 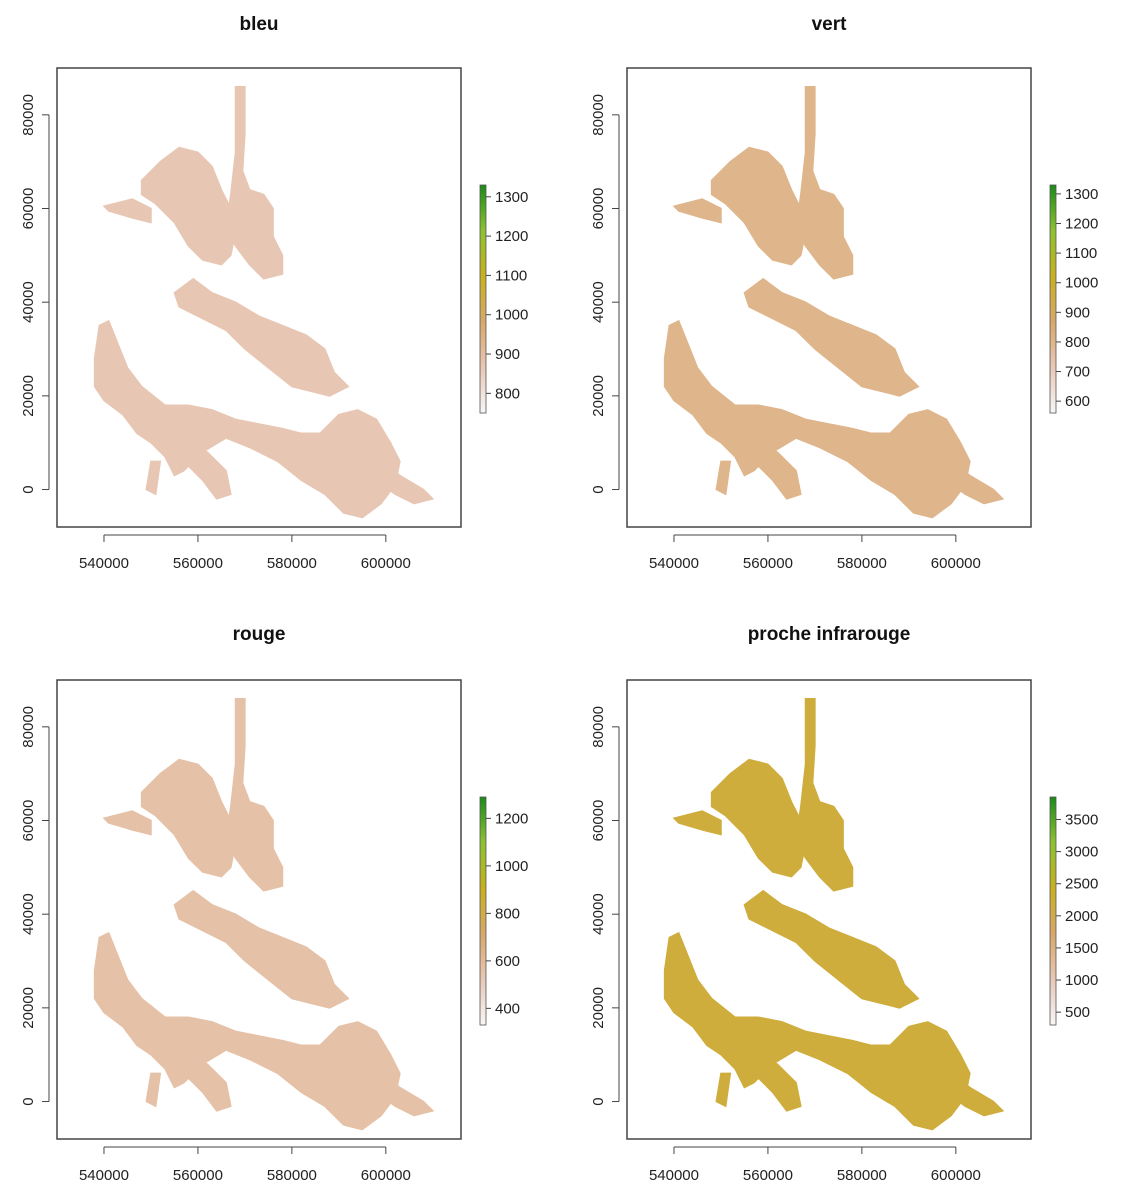 I want to click on panel-title: proche infrarouge, so click(x=829, y=634).